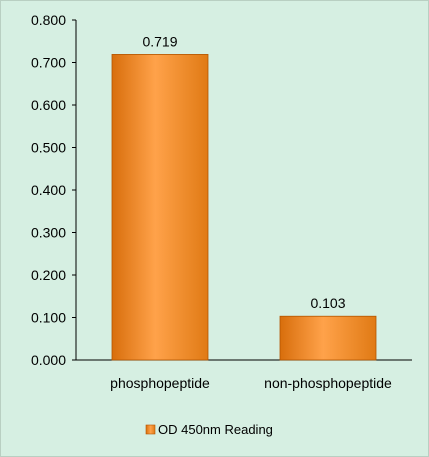 The height and width of the screenshot is (457, 429). What do you see at coordinates (150, 429) in the screenshot?
I see `legend-swatch` at bounding box center [150, 429].